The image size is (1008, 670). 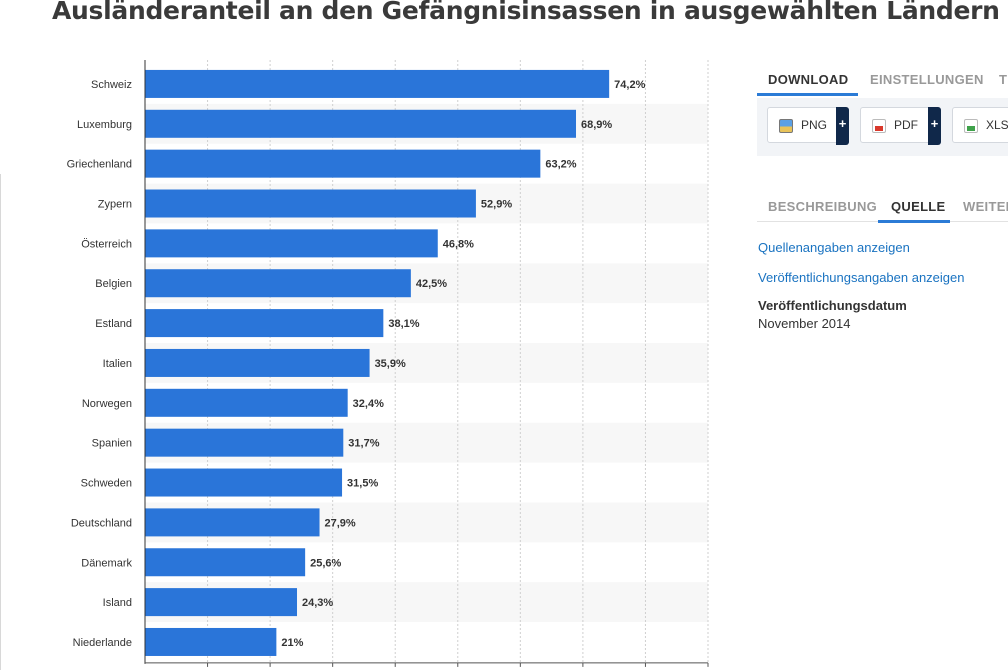 What do you see at coordinates (325, 563) in the screenshot?
I see `value-label: 25,6%` at bounding box center [325, 563].